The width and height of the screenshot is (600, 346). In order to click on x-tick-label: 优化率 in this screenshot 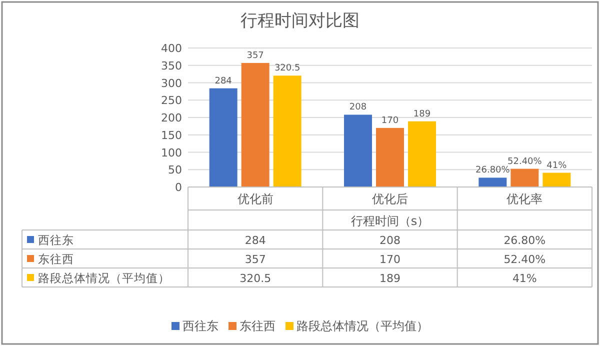, I will do `click(524, 199)`.